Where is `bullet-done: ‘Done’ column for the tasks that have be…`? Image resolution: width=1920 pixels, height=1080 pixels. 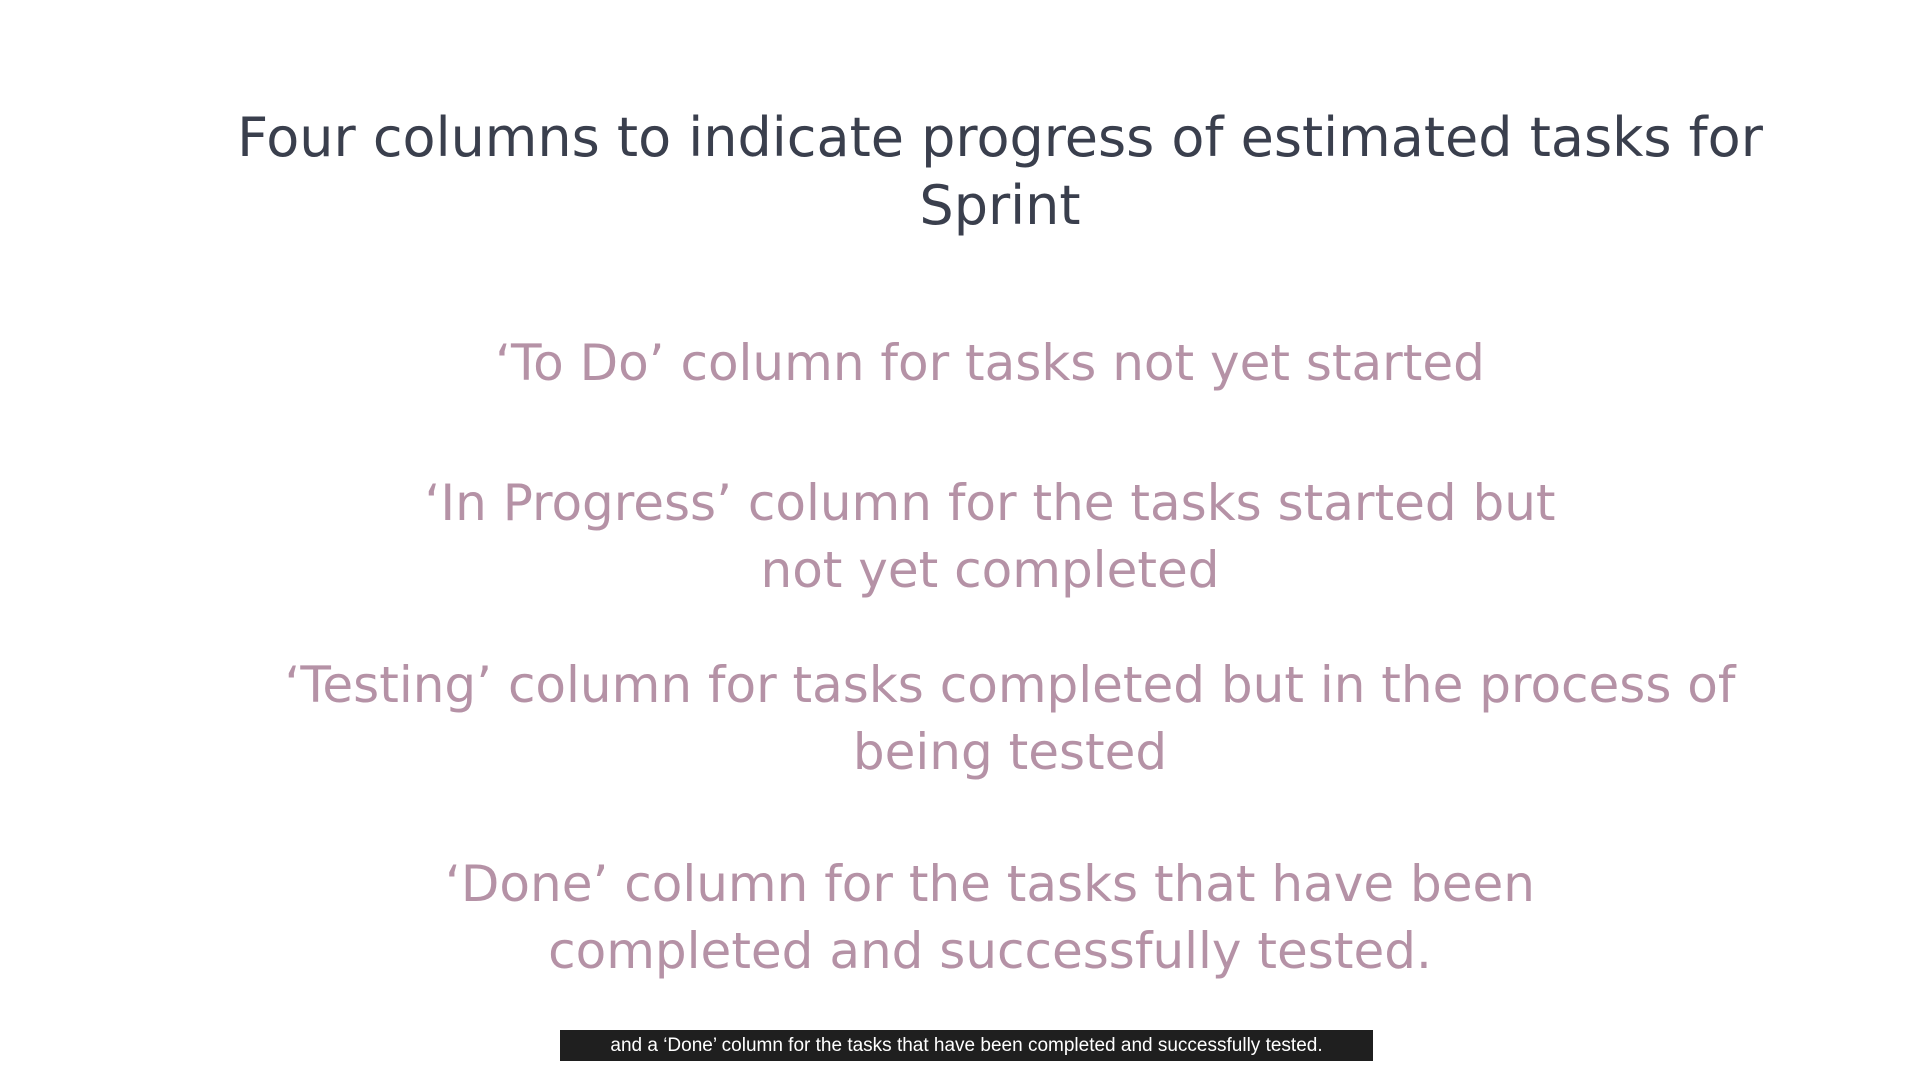 bullet-done: ‘Done’ column for the tasks that have be… is located at coordinates (990, 917).